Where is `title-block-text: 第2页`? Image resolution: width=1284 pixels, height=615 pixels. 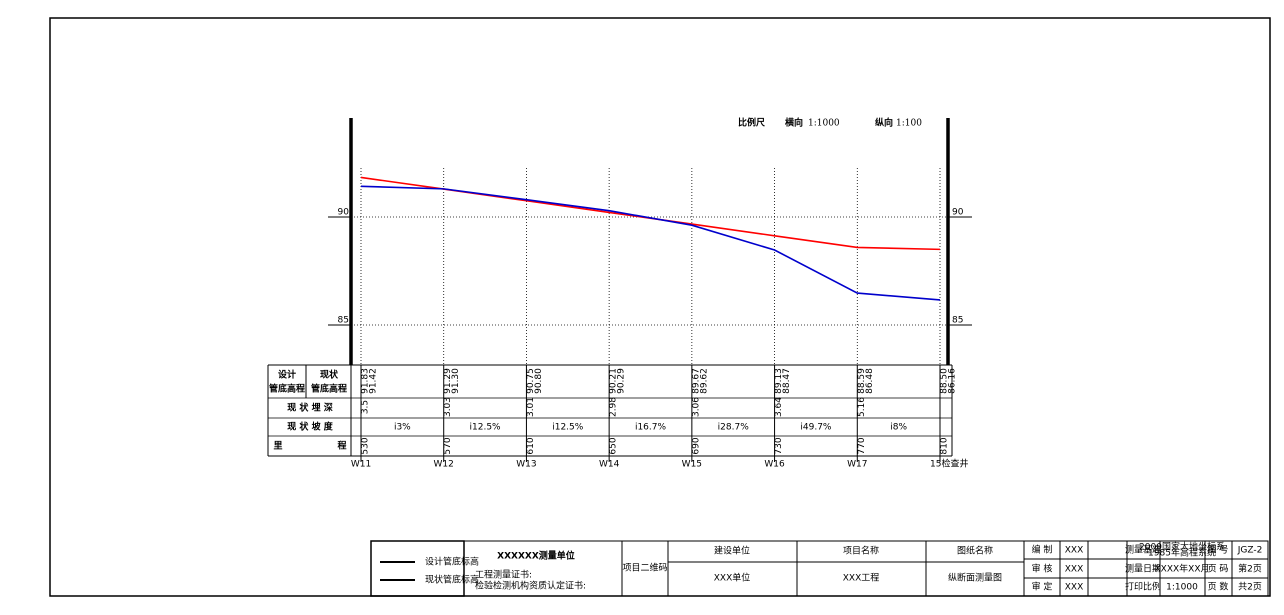 title-block-text: 第2页 is located at coordinates (1250, 569).